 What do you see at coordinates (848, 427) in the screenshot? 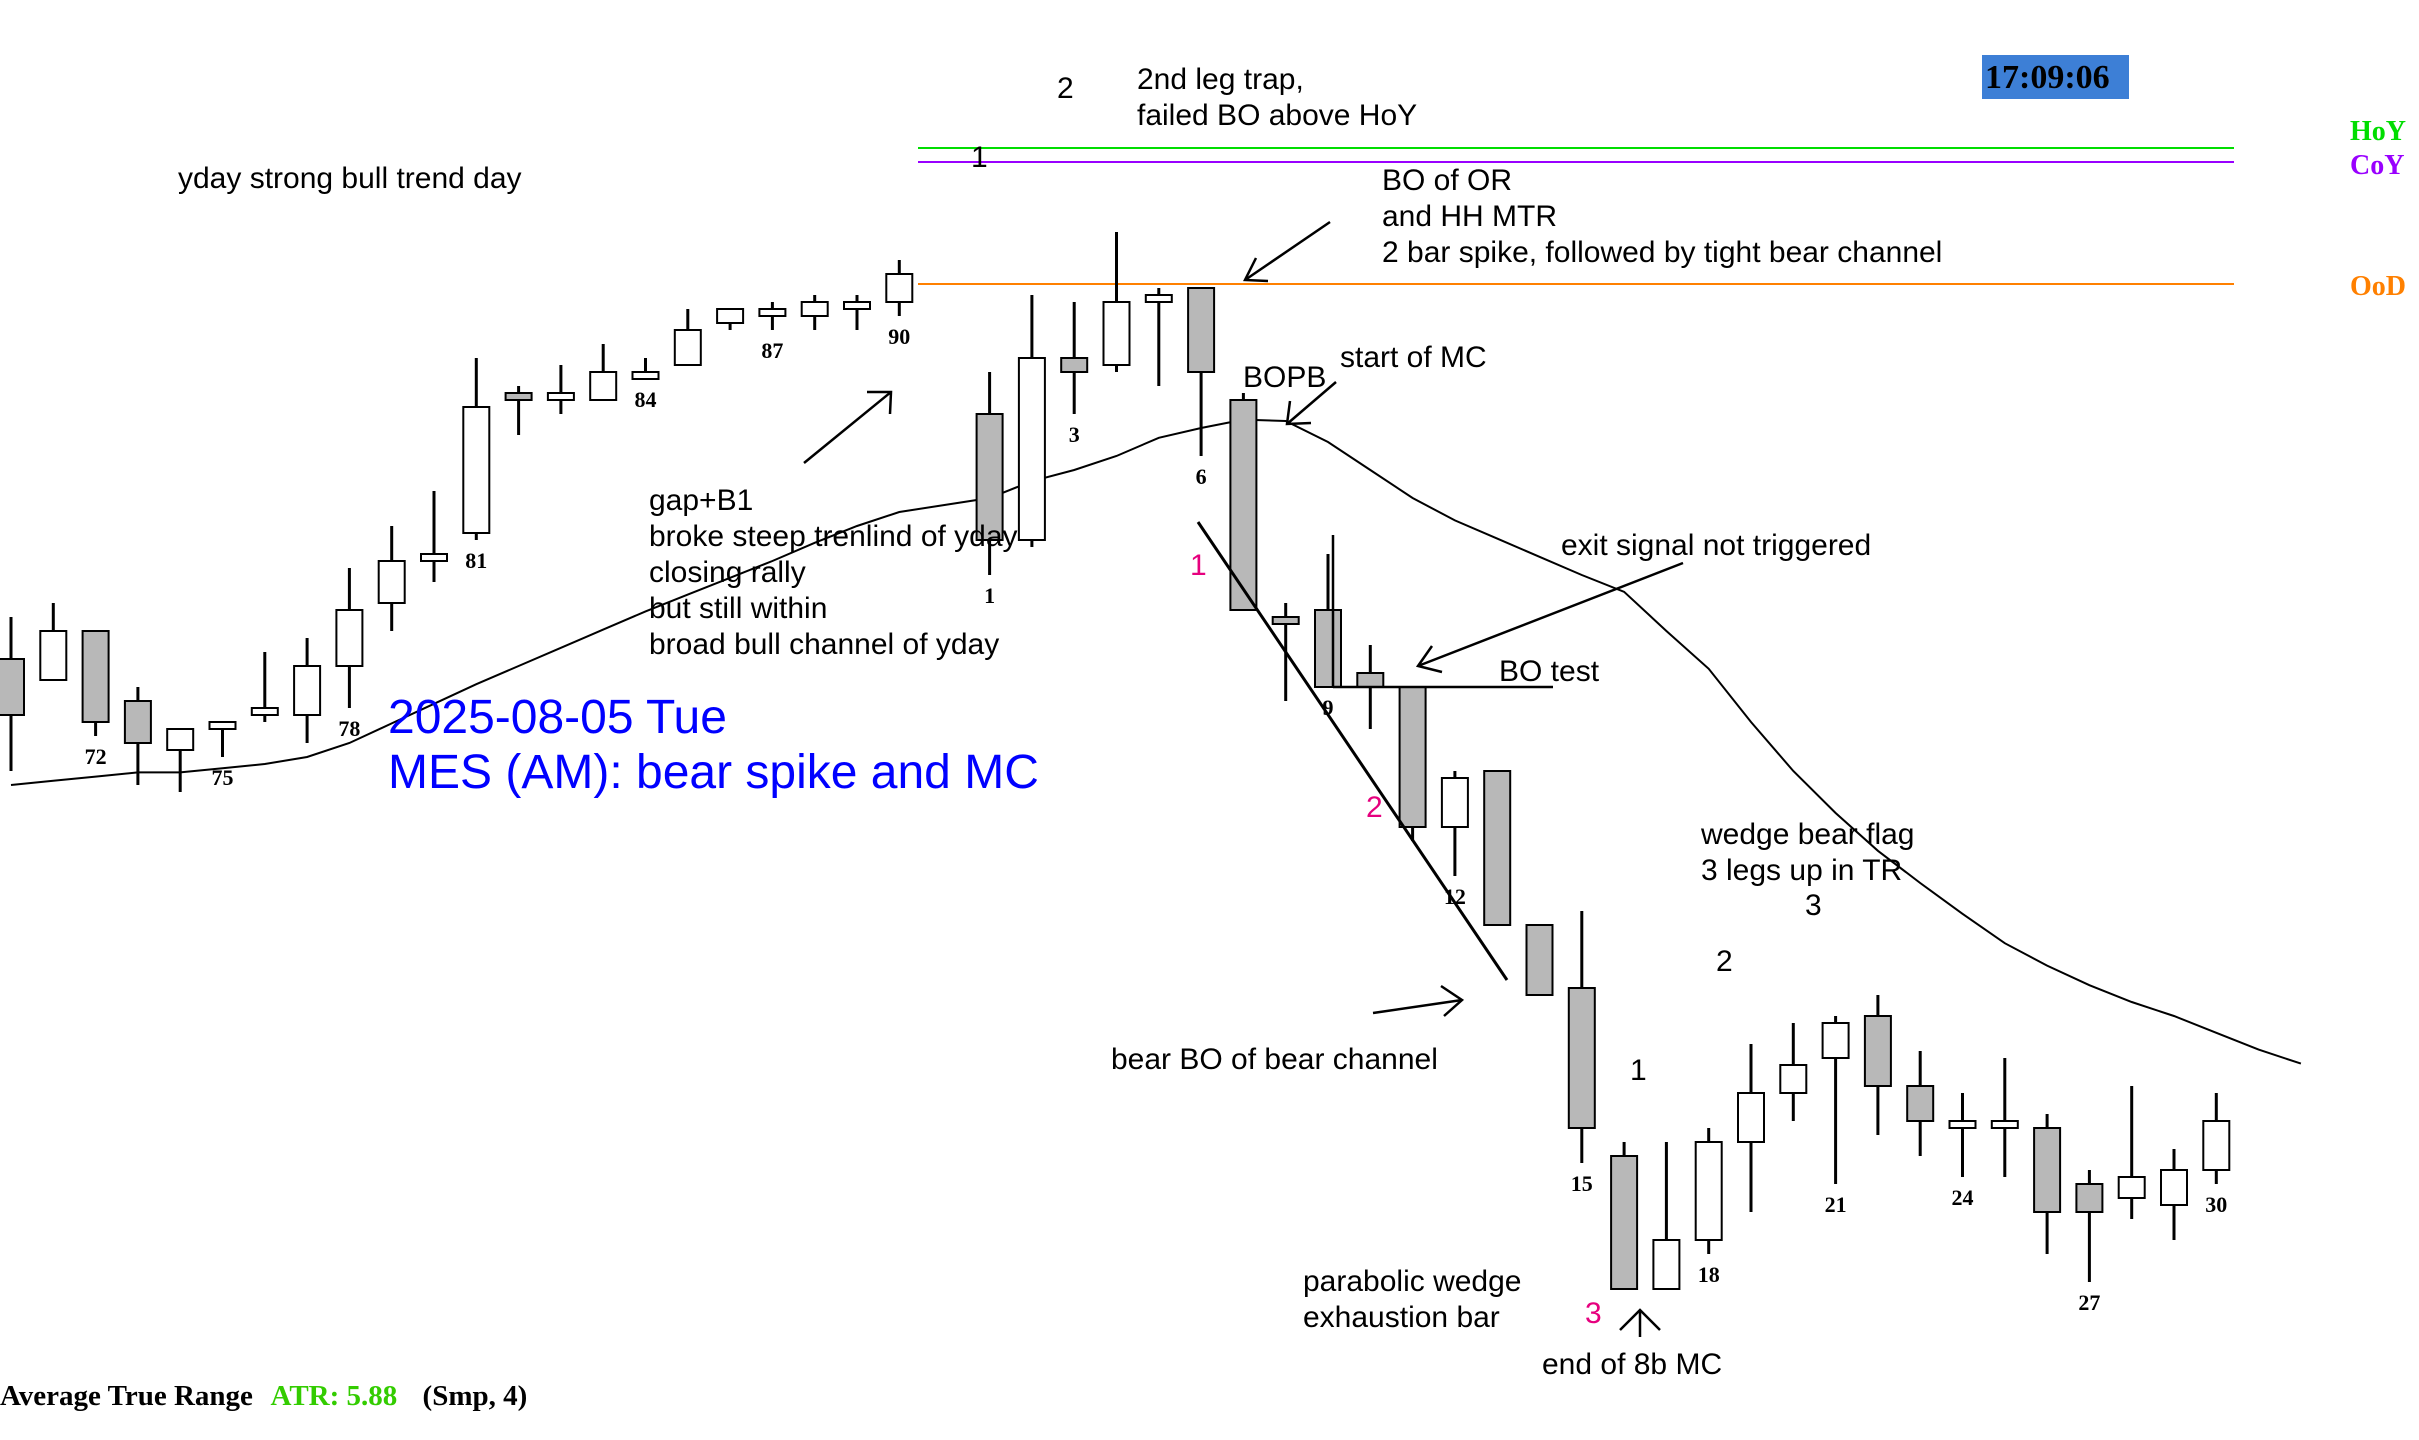
I see `arrow-gap-b1` at bounding box center [848, 427].